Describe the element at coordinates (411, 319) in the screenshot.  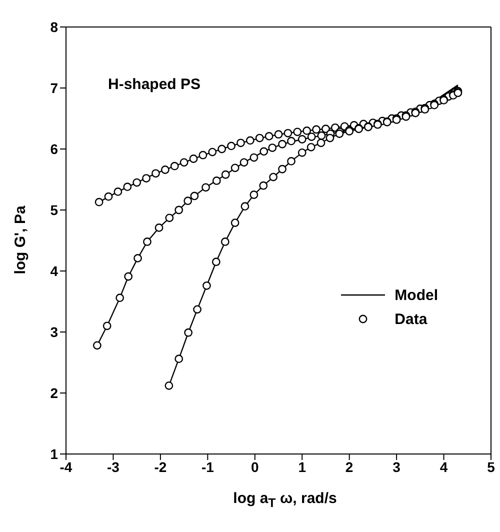
I see `legend-label: Data` at that location.